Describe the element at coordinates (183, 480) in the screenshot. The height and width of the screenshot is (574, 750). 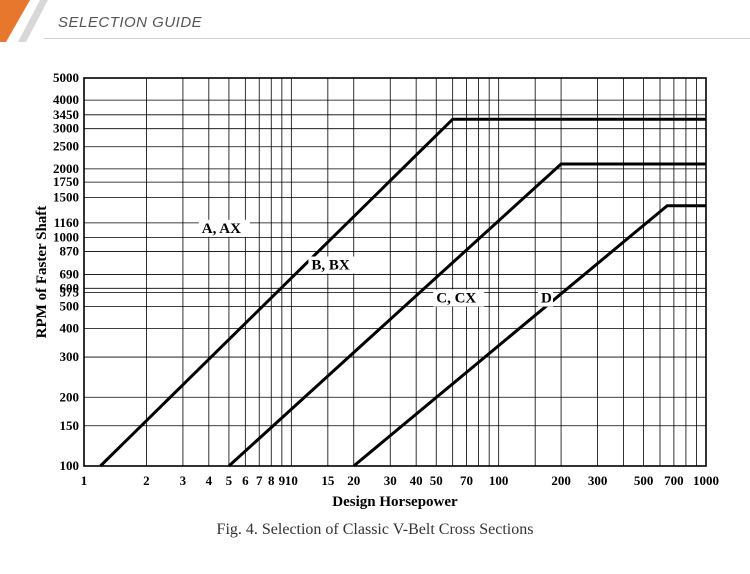
I see `x-tick-label: 3` at that location.